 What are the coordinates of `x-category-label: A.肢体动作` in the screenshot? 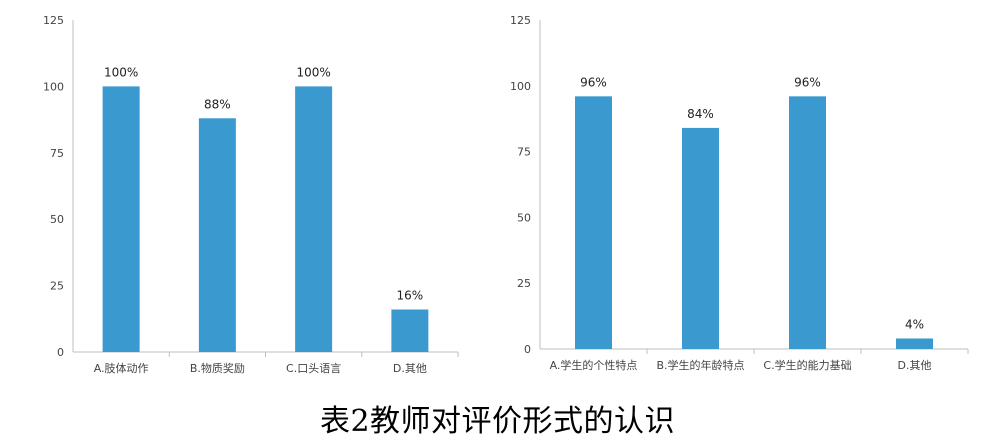 It's located at (121, 368).